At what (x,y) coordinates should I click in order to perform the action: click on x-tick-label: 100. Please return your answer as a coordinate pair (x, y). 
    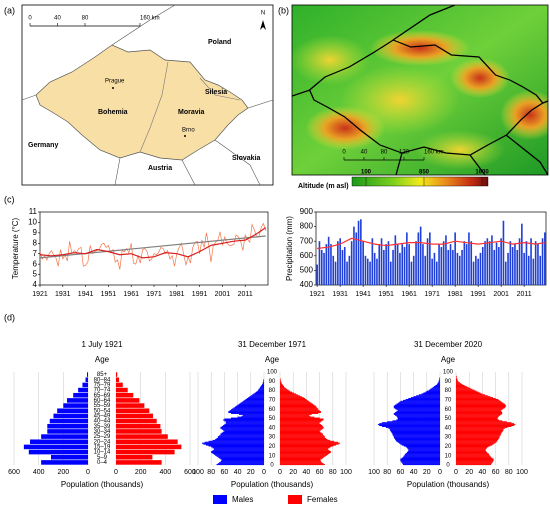
    Looking at the image, I should click on (522, 472).